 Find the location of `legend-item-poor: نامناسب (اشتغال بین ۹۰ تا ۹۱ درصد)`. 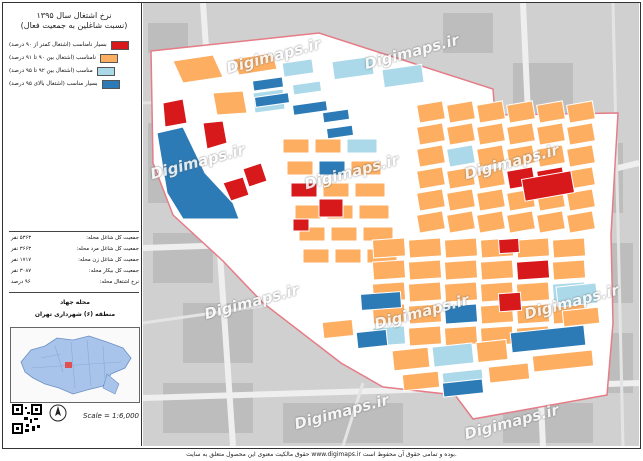

legend-item-poor: نامناسب (اشتغال بین ۹۰ تا ۹۱ درصد) is located at coordinates (75, 58).